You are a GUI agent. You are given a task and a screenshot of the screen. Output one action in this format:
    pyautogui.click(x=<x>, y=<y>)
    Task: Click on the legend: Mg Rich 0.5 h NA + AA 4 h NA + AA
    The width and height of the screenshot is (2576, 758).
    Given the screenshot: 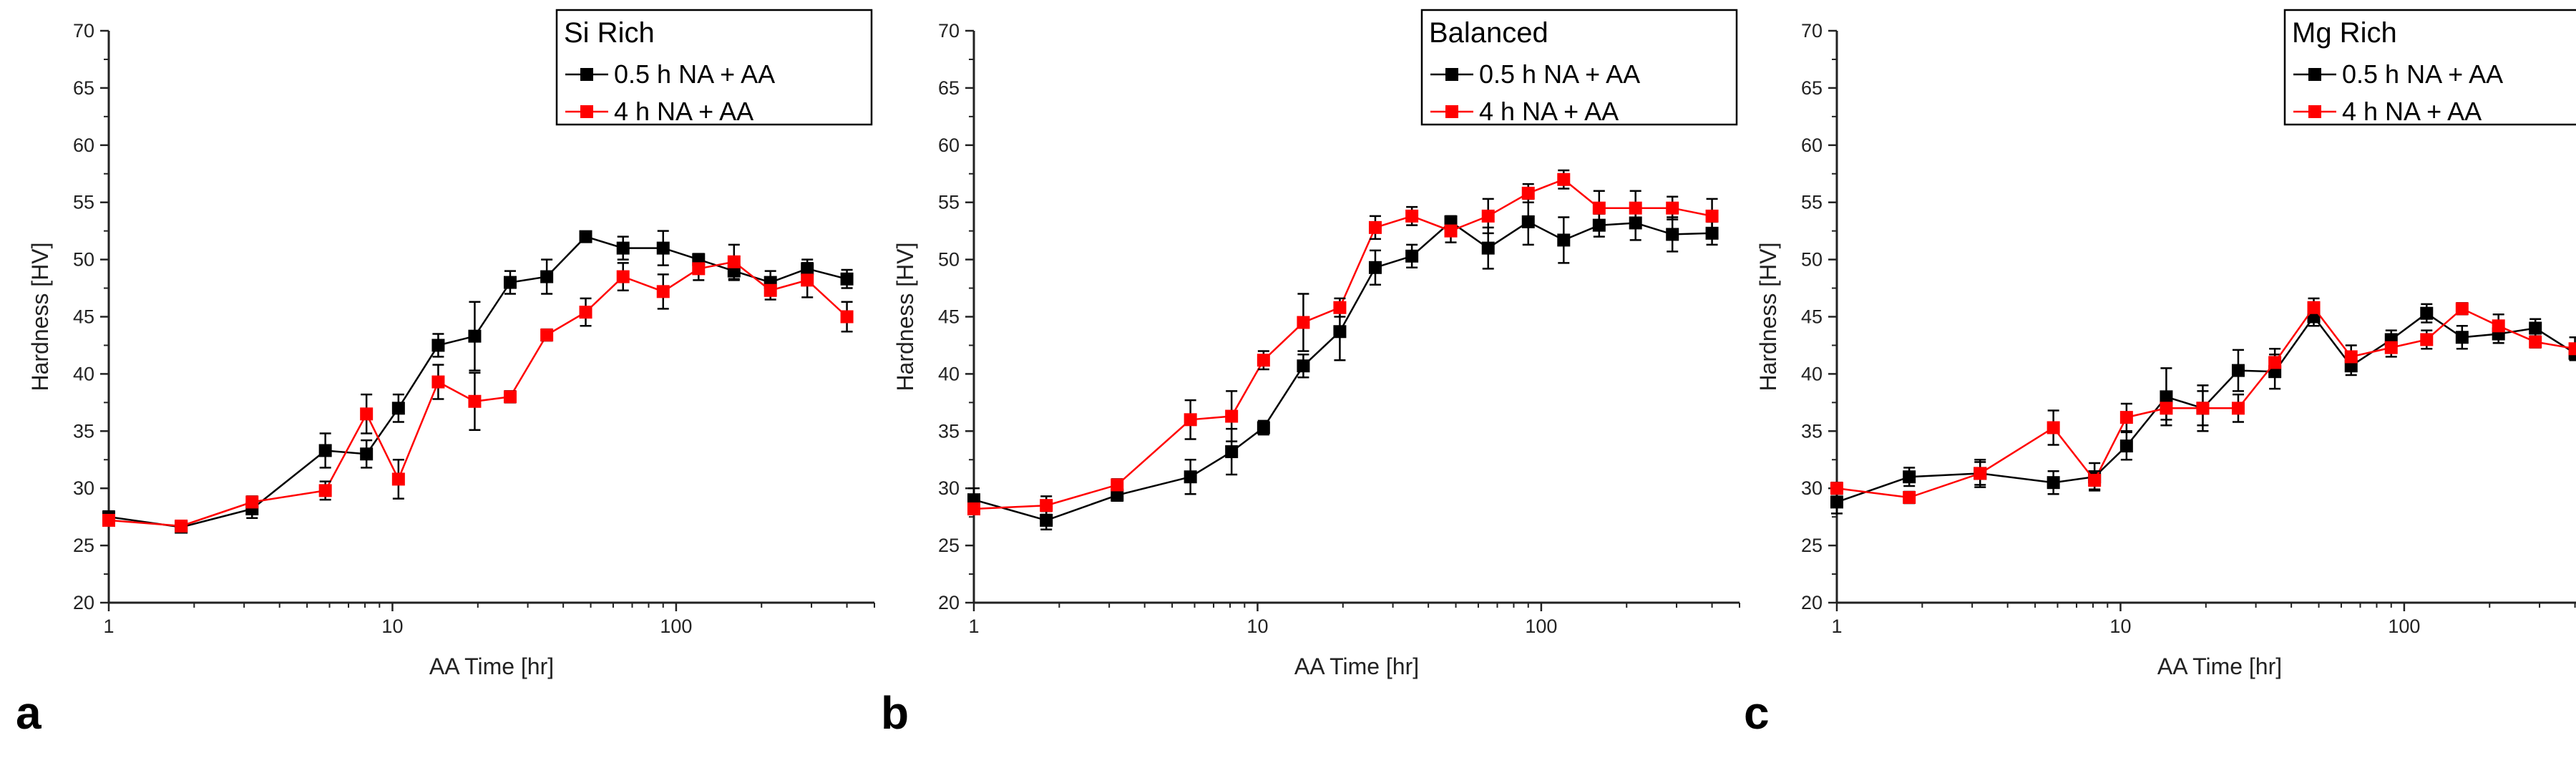 What is the action you would take?
    pyautogui.click(x=2429, y=67)
    